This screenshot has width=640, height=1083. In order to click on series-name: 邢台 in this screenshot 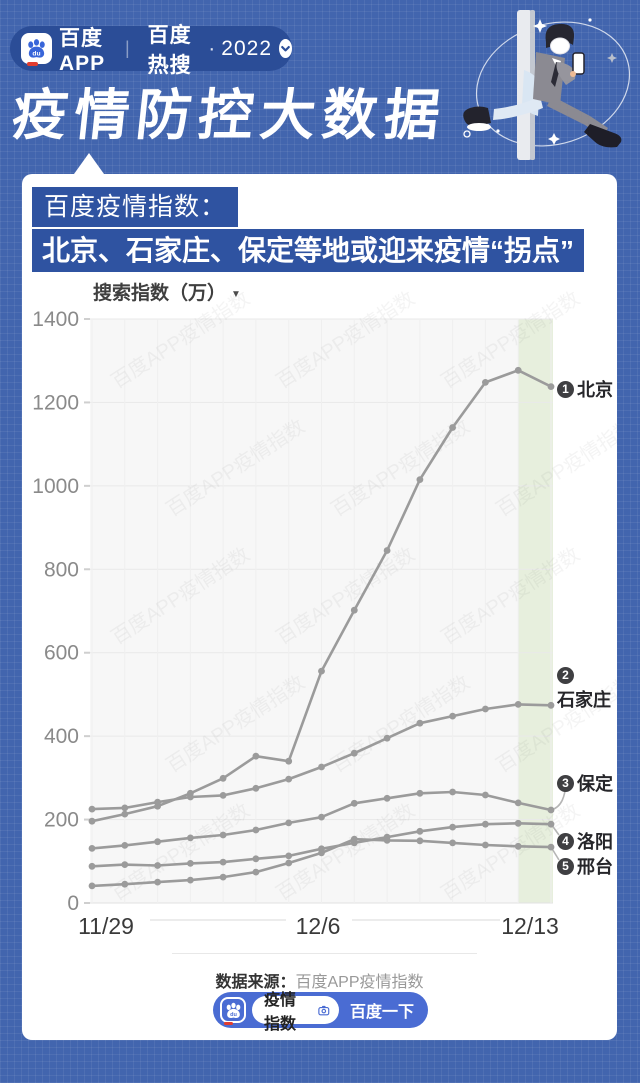, I will do `click(595, 867)`.